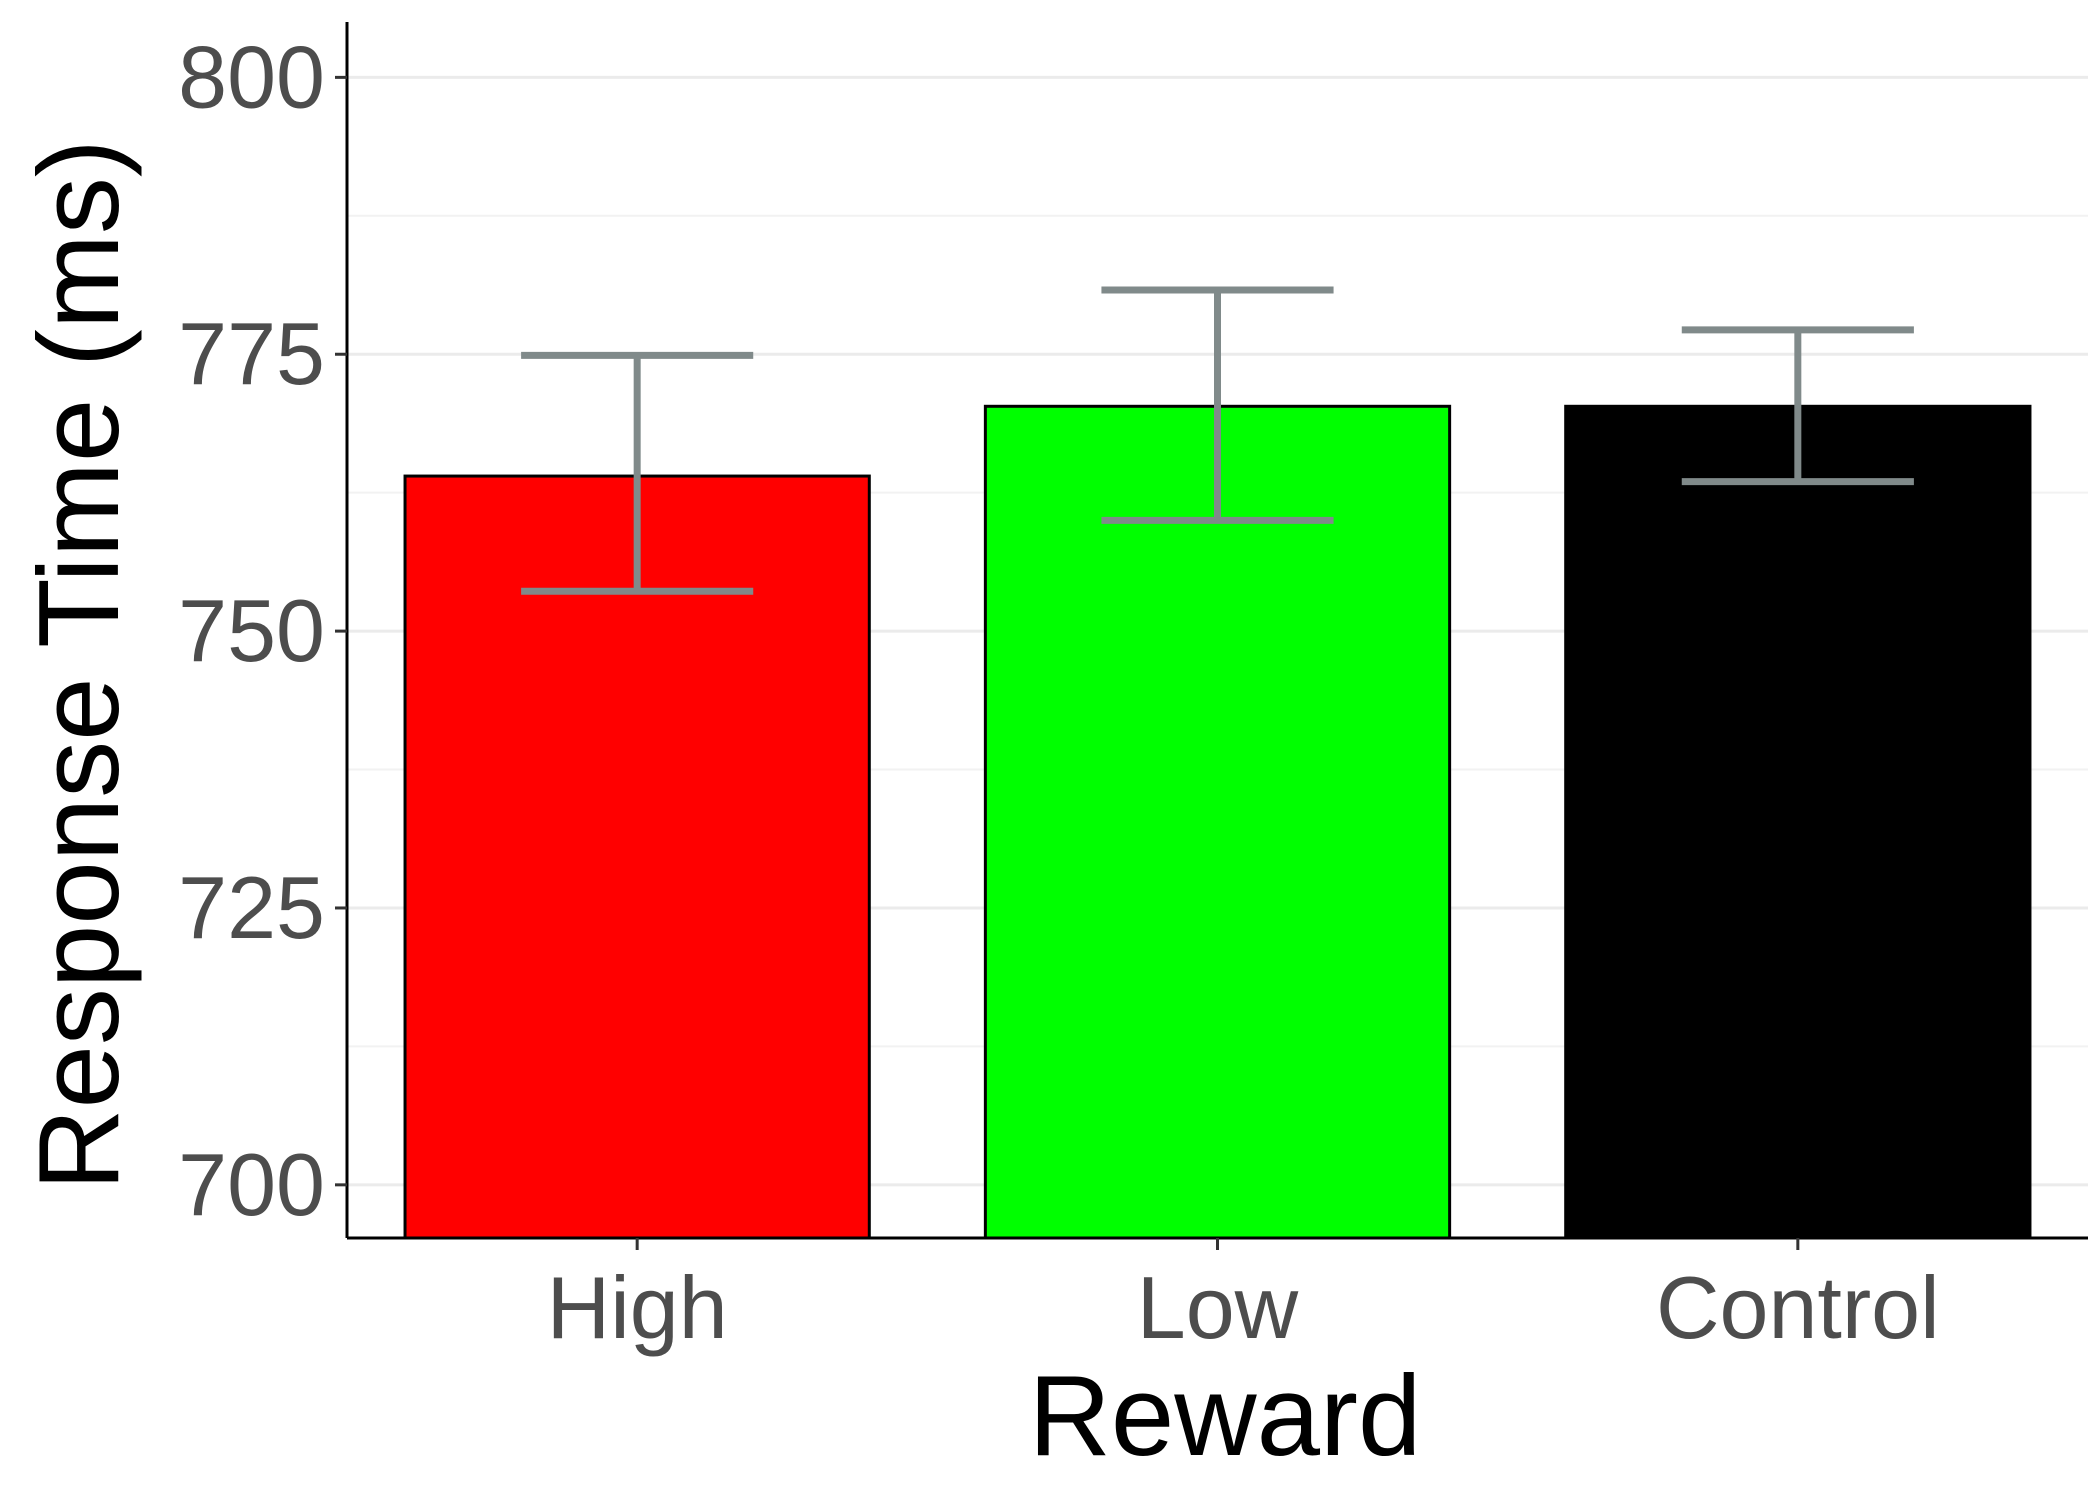 The image size is (2100, 1505). Describe the element at coordinates (251, 353) in the screenshot. I see `y-tick-label: 775` at that location.